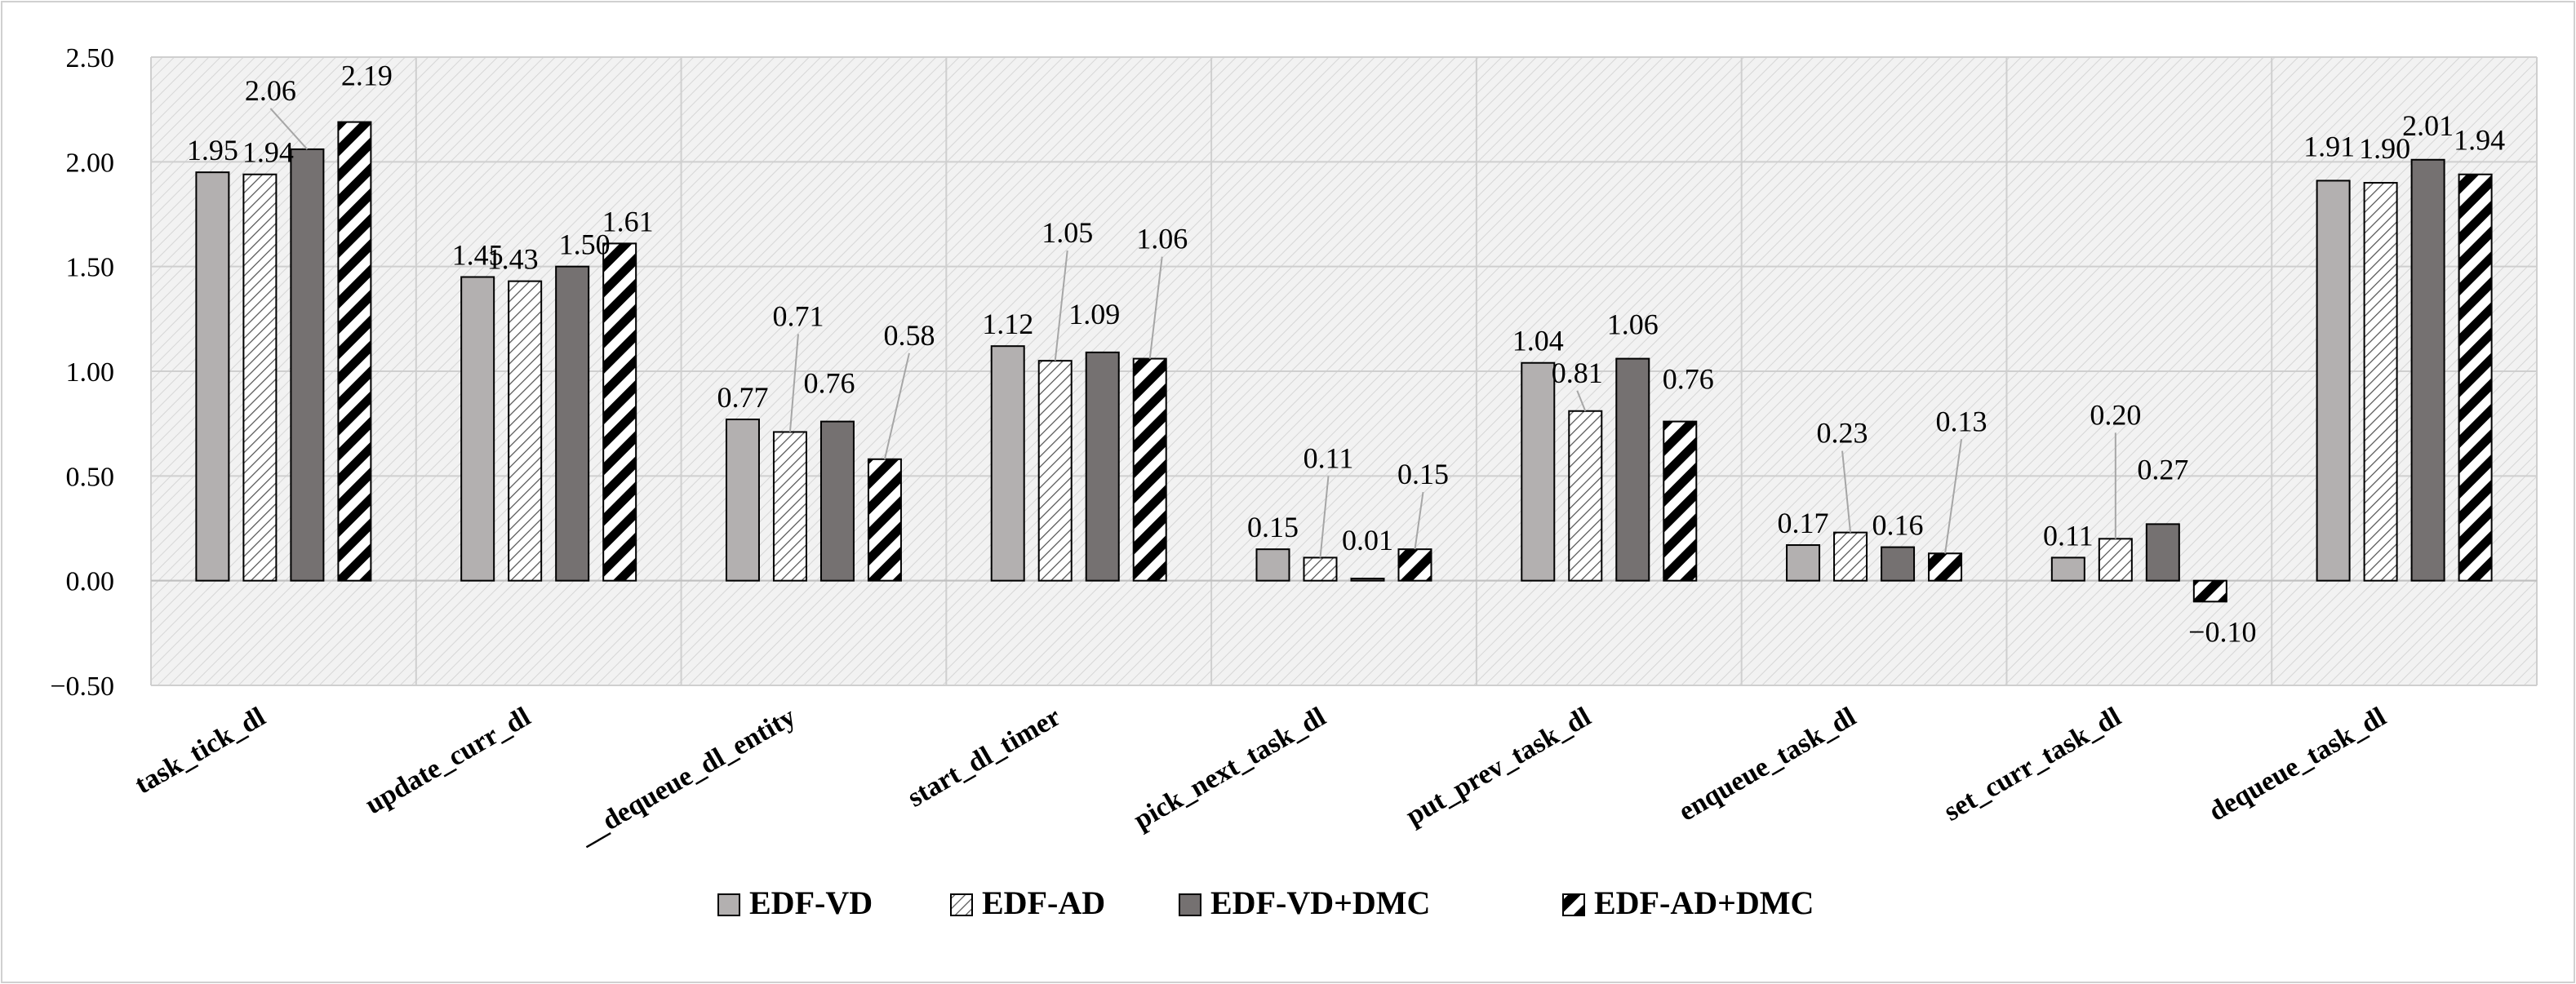 This screenshot has height=984, width=2576. I want to click on data-label: 0.17, so click(1803, 523).